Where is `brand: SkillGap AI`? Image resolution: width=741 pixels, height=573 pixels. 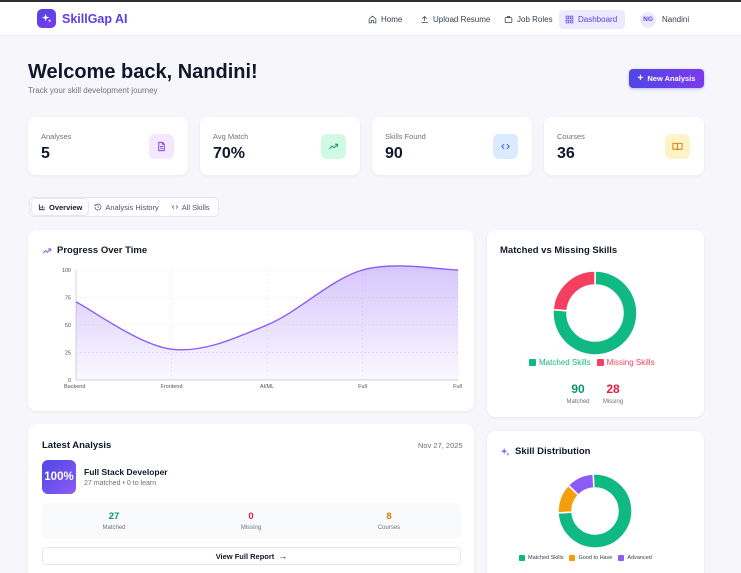 brand: SkillGap AI is located at coordinates (82, 18).